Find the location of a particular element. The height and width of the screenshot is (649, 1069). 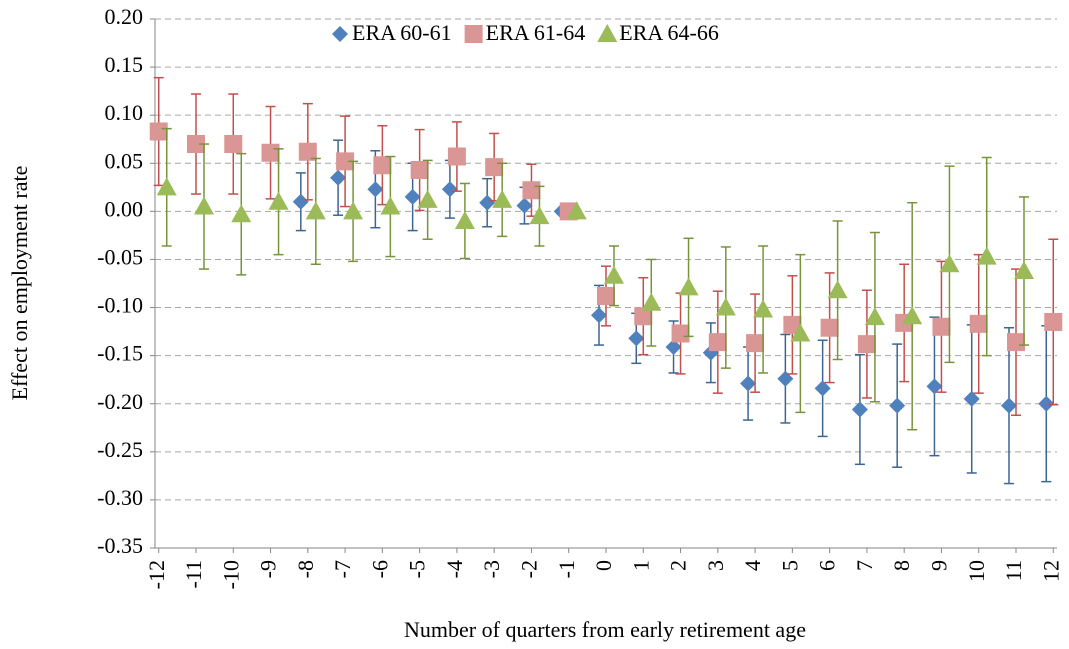

legend-label: ERA 64-66 is located at coordinates (669, 32).